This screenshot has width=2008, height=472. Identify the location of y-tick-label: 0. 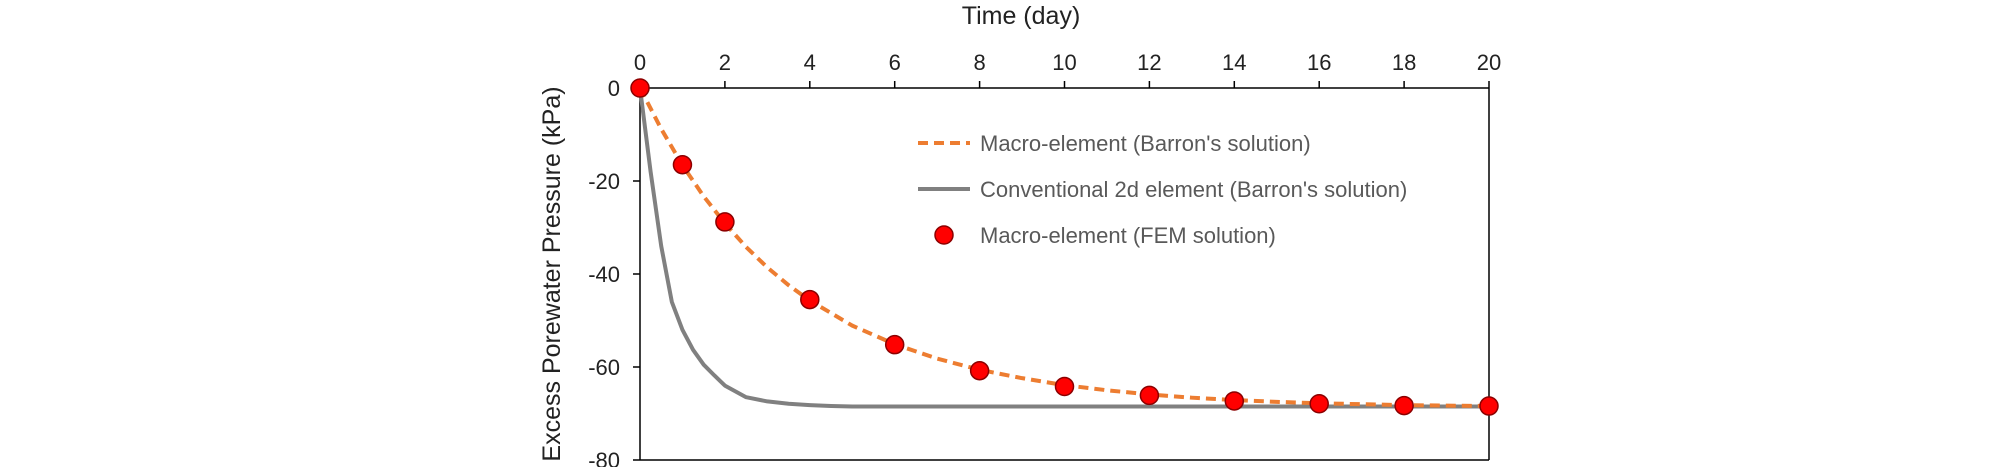
(614, 88).